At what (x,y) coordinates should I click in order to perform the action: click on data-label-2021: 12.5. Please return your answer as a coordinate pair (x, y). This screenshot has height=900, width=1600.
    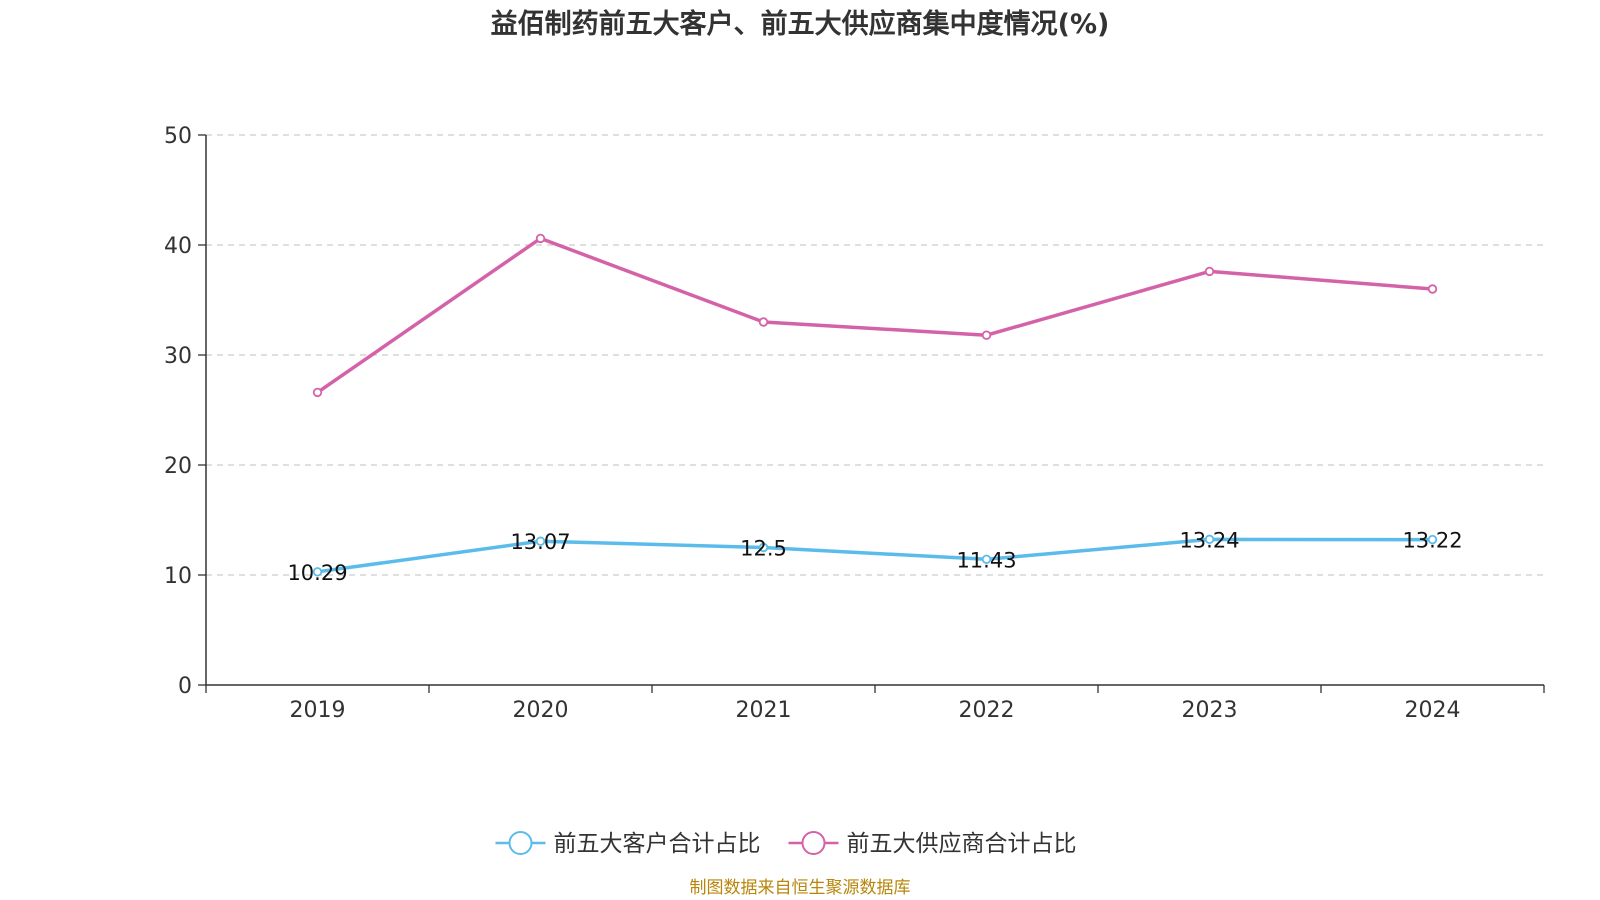
    Looking at the image, I should click on (763, 549).